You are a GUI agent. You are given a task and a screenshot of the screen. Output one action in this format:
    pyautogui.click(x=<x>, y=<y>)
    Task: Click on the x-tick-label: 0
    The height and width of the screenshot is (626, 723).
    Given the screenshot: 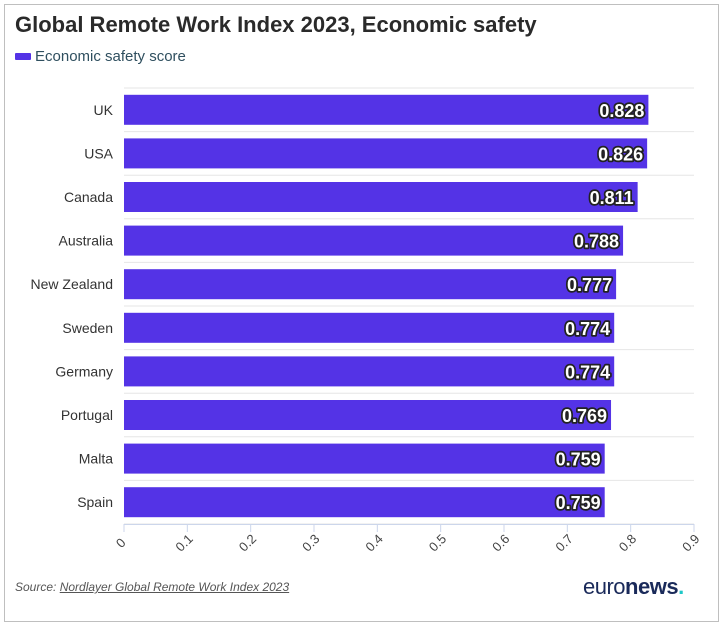 What is the action you would take?
    pyautogui.click(x=121, y=543)
    